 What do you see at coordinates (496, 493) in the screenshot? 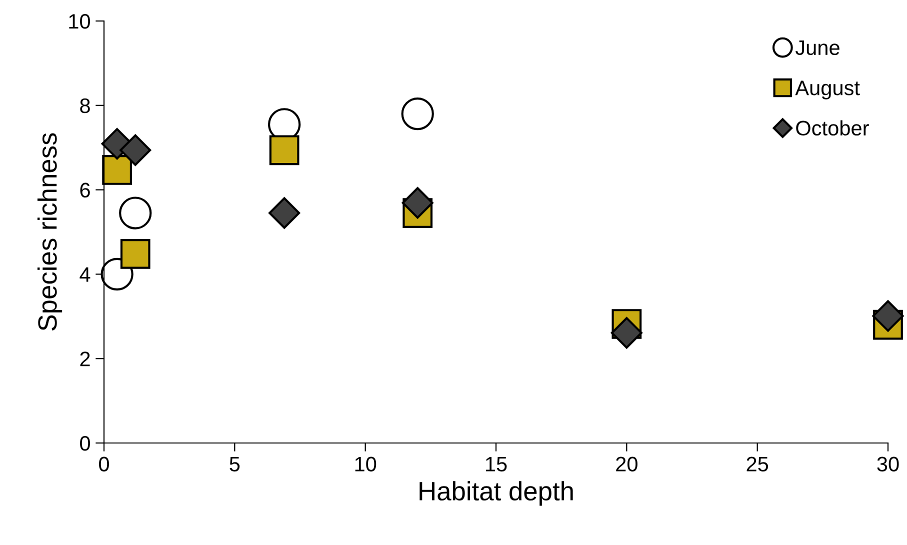
I see `x-axis-title: Habitat depth` at bounding box center [496, 493].